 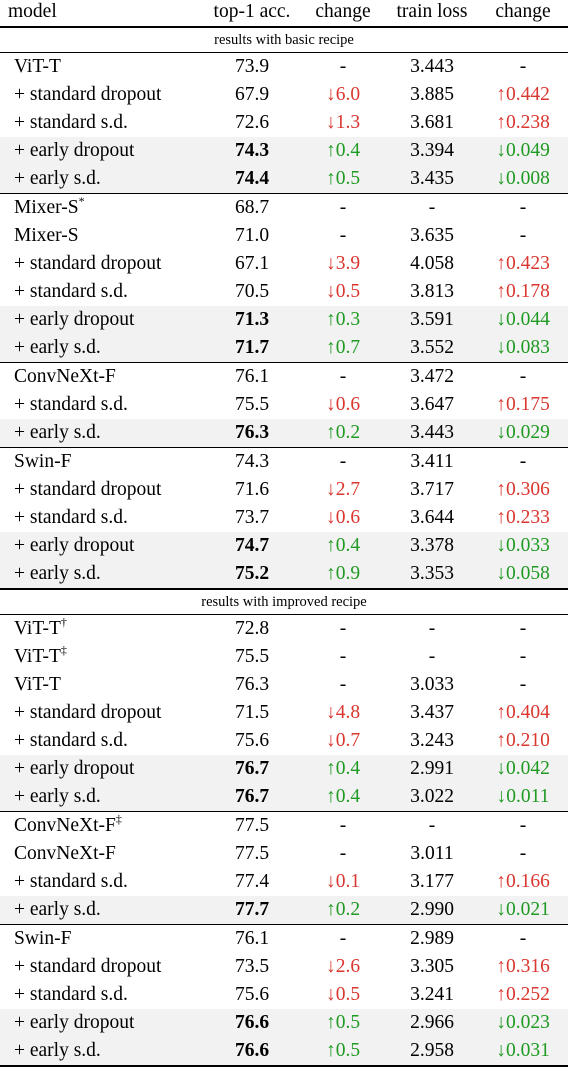 I want to click on top1-acc-value: 72.8, so click(x=252, y=628).